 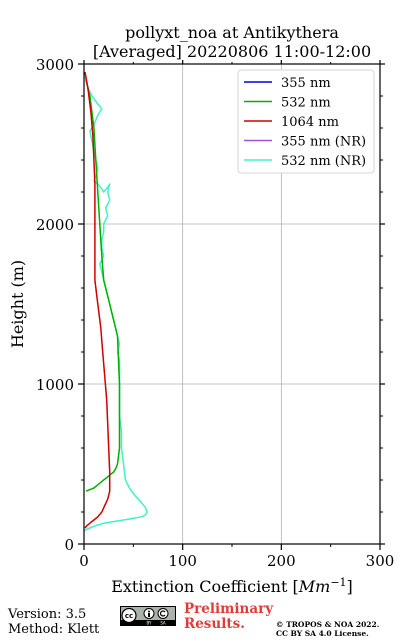 What do you see at coordinates (306, 103) in the screenshot?
I see `legend-label: 532 nm` at bounding box center [306, 103].